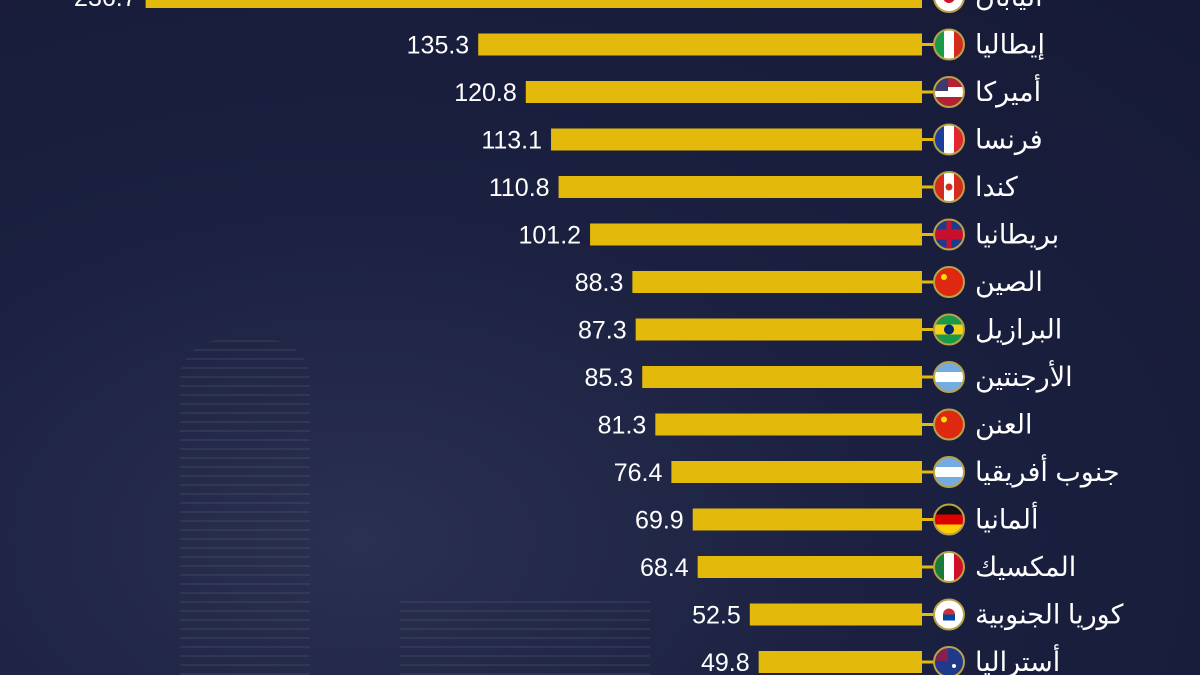 This screenshot has height=675, width=1200. I want to click on bar-row: 87.3 البرازيل, so click(820, 329).